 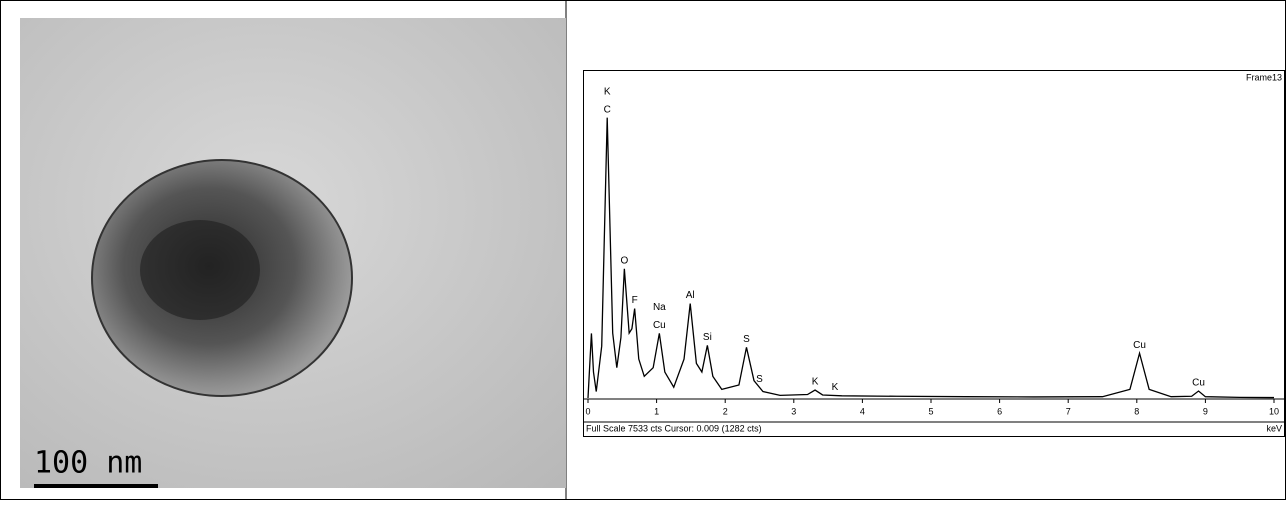 I want to click on x-tick-label: 3, so click(x=793, y=411).